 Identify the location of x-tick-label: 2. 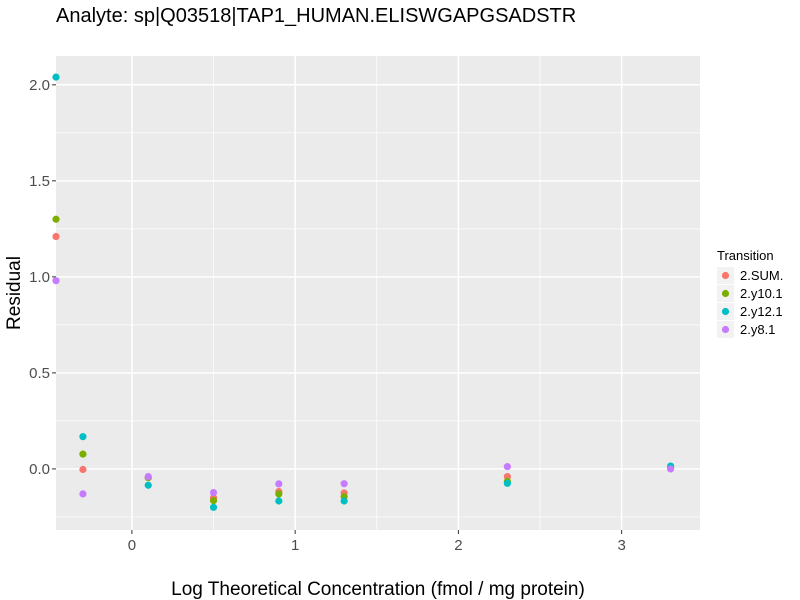
(458, 545).